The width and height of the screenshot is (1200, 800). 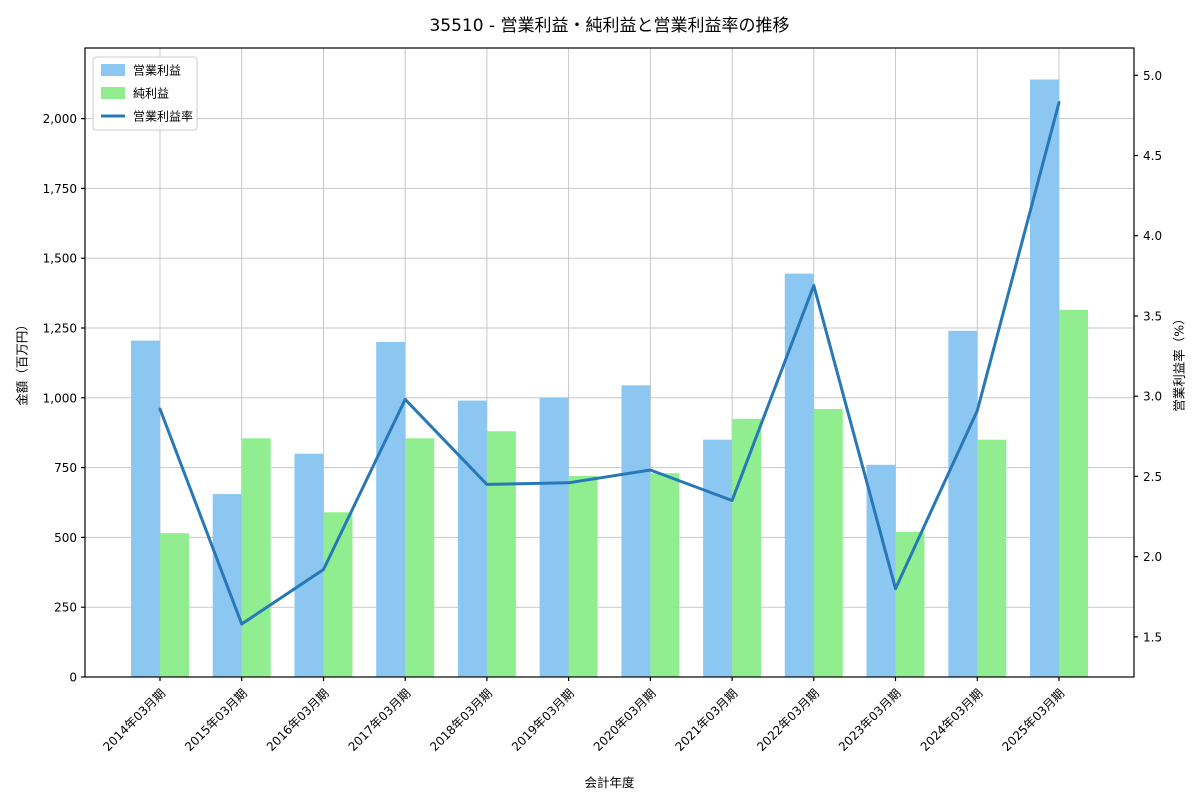 I want to click on chart-title: 35510 - 営業利益・純利益と営業利益率の推移, so click(x=609, y=26).